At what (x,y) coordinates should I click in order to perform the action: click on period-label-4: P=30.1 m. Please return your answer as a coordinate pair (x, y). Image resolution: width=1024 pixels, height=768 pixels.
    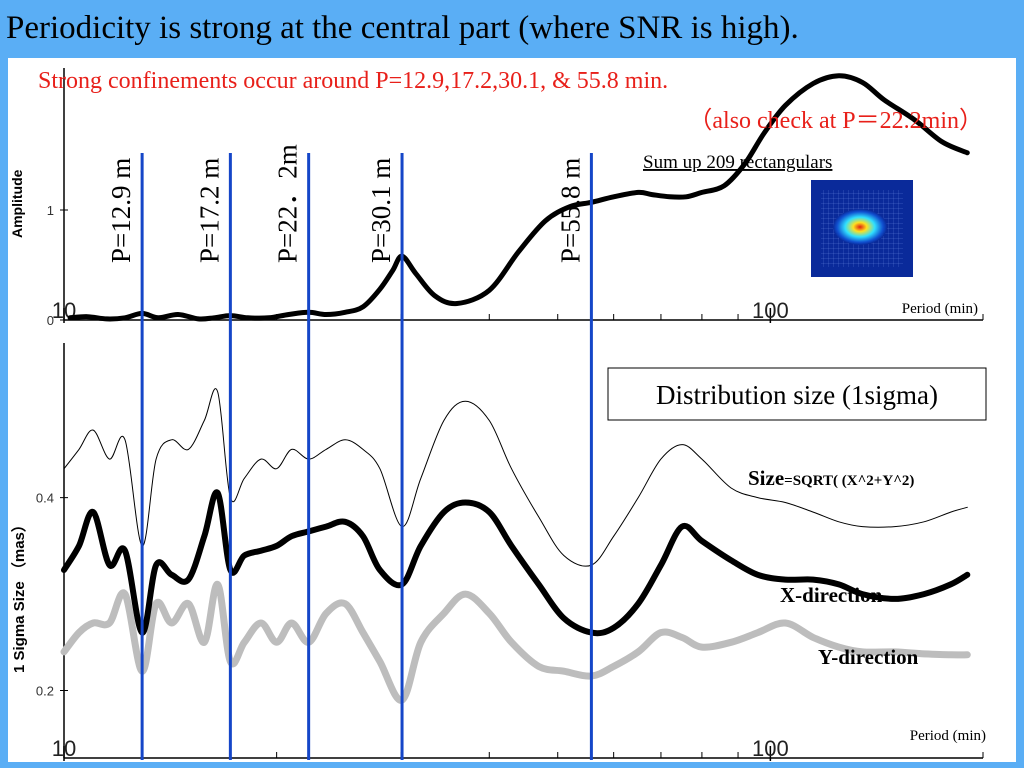
    Looking at the image, I should click on (381, 210).